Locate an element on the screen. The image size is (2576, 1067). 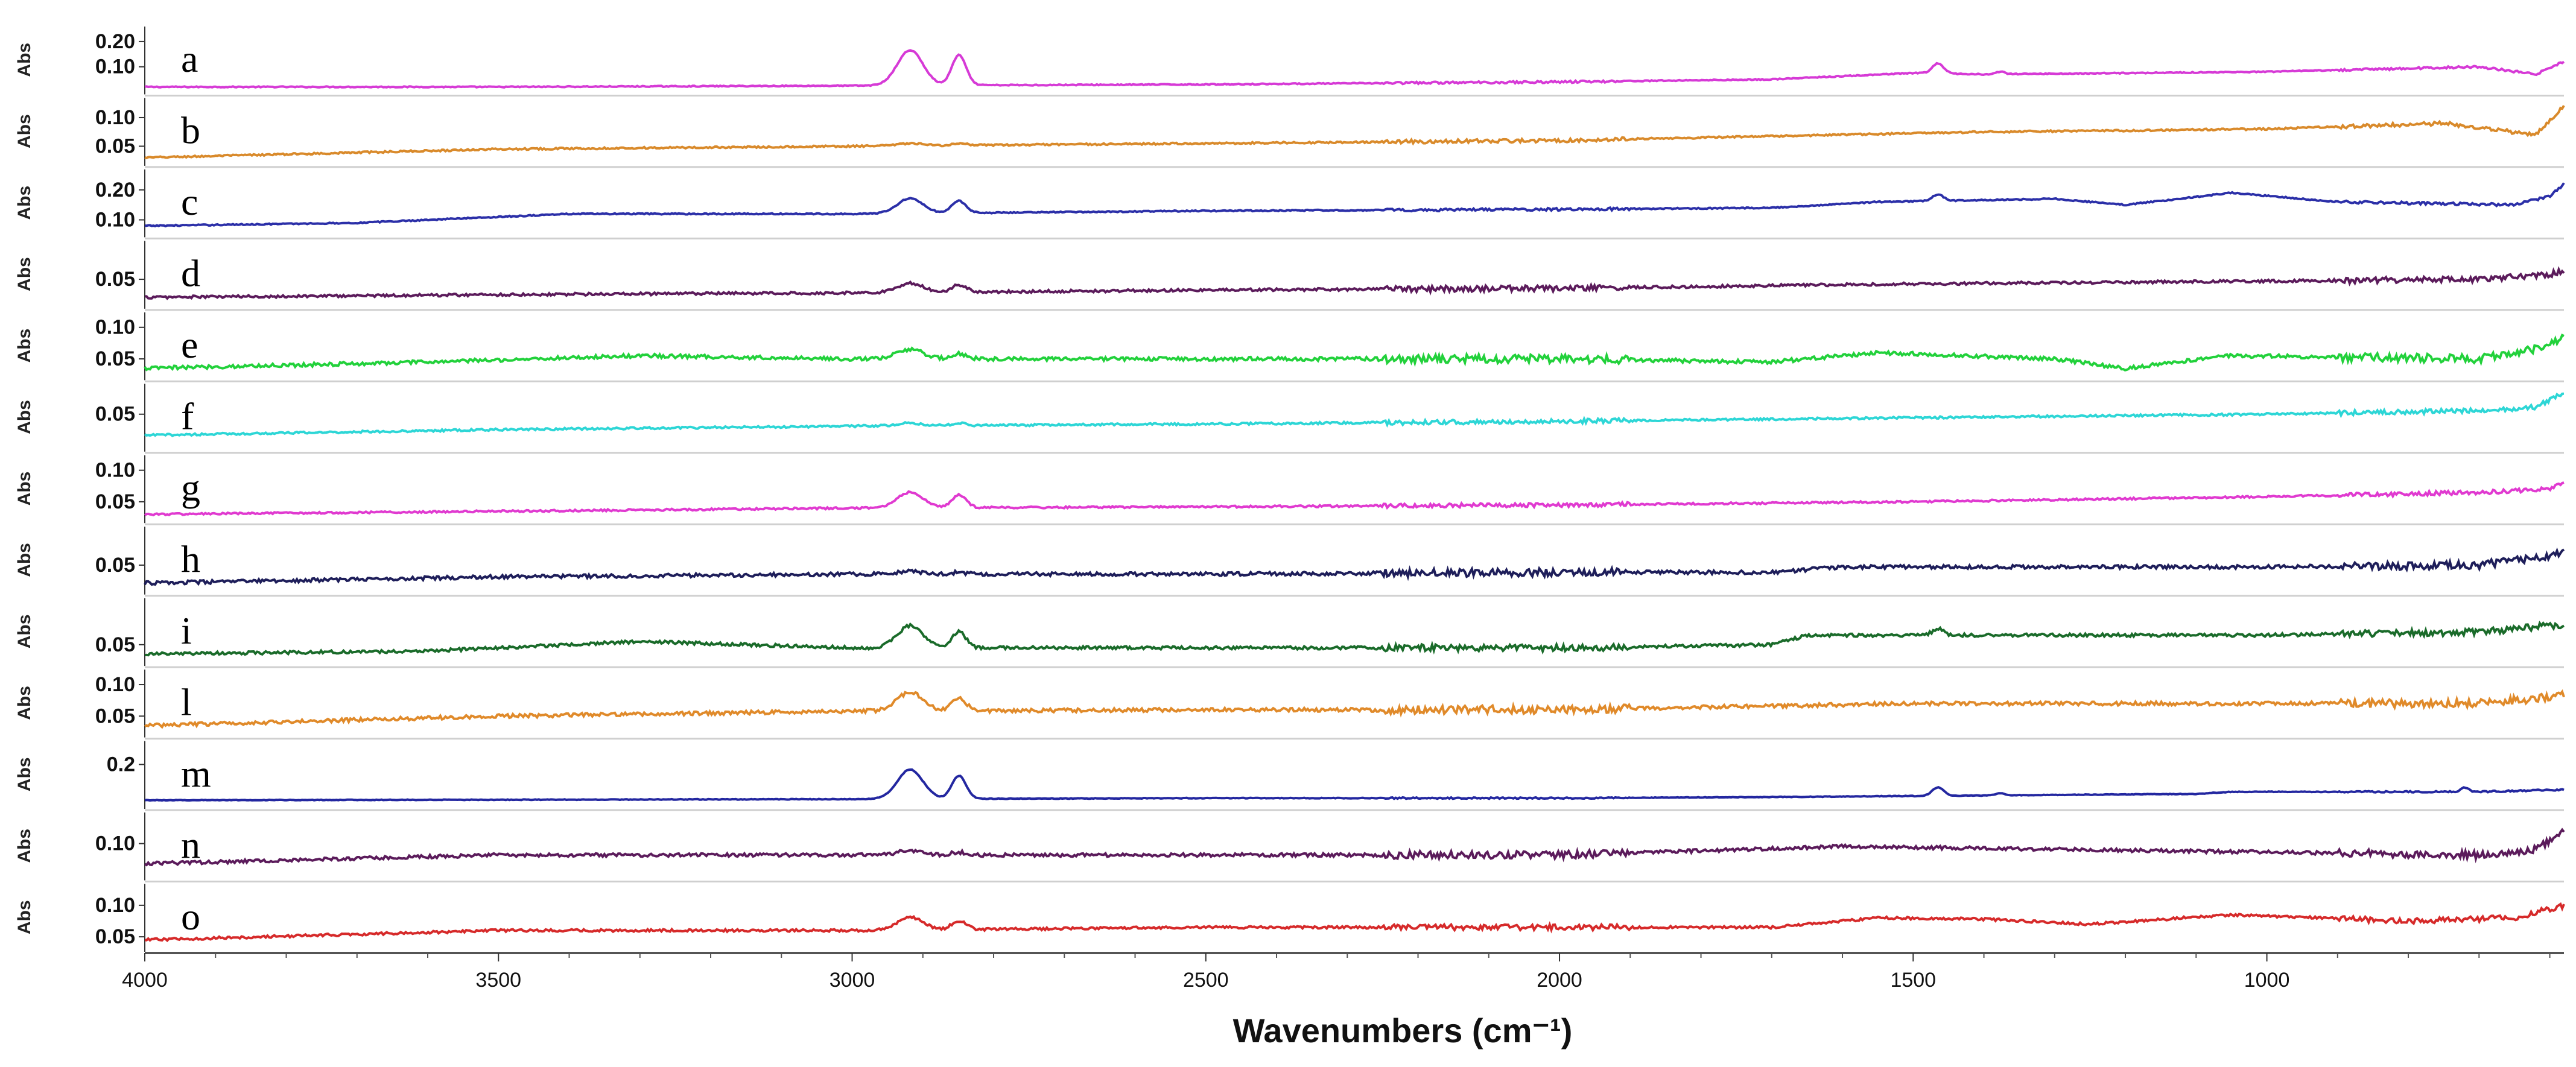
spectrum-line-g is located at coordinates (1354, 499).